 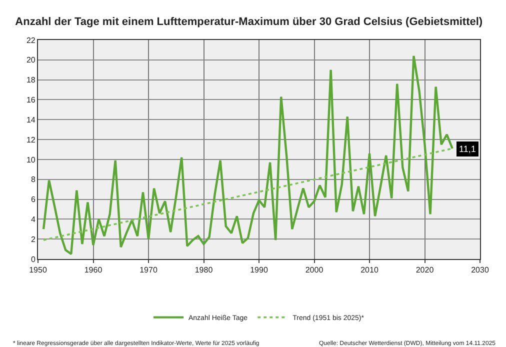 I want to click on y-tick-label: 8, so click(x=33, y=179).